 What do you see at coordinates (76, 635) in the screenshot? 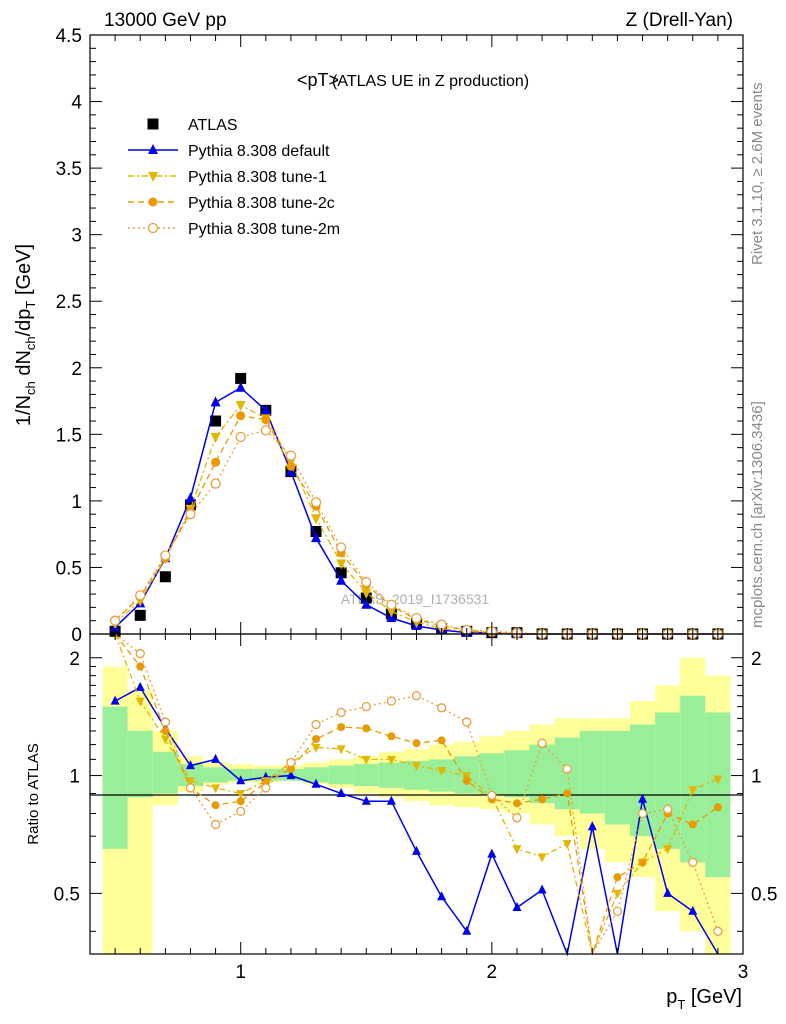
I see `main-ytick-label: 0` at bounding box center [76, 635].